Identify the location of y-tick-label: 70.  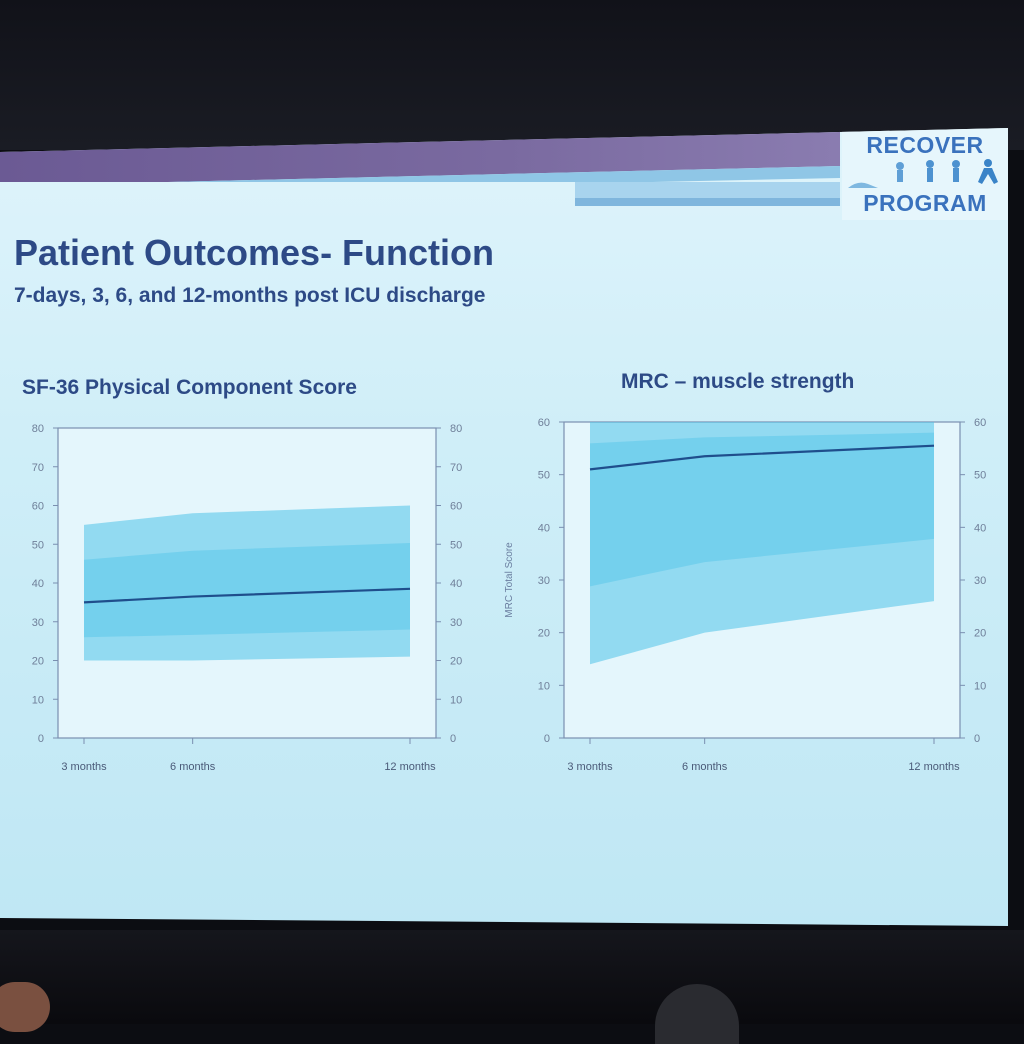
(38, 468).